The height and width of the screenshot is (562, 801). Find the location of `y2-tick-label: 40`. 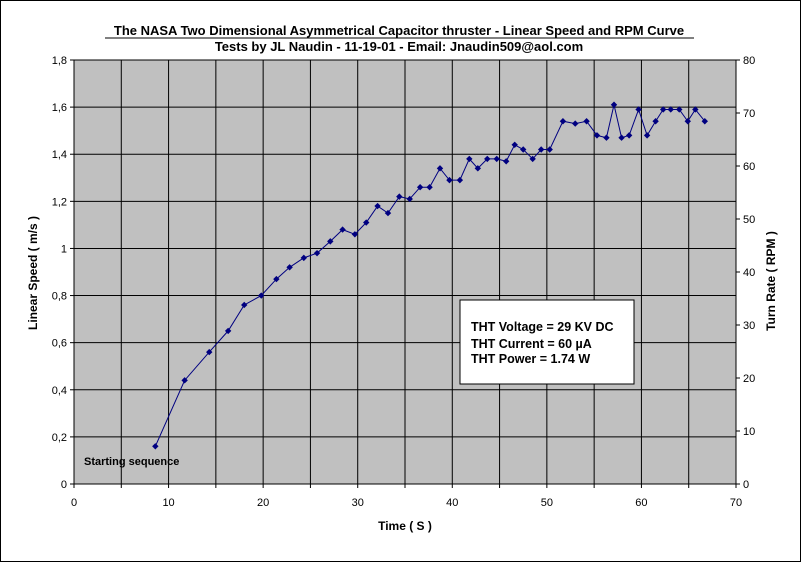

y2-tick-label: 40 is located at coordinates (749, 273).